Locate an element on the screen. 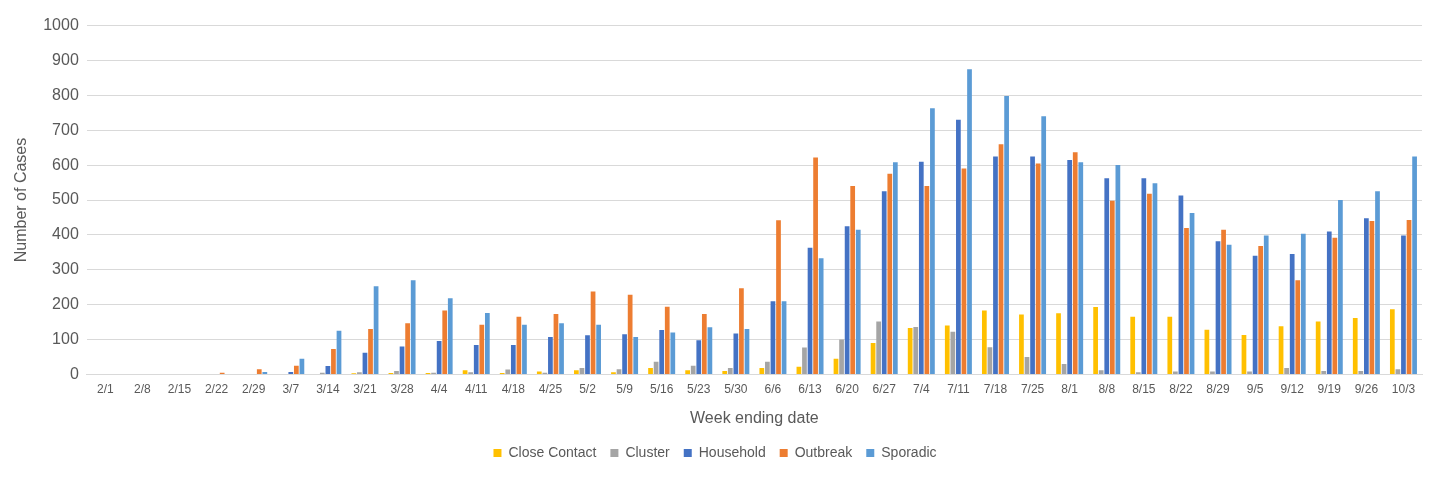 Image resolution: width=1440 pixels, height=478 pixels. x-tick-label: 5/9 is located at coordinates (625, 388).